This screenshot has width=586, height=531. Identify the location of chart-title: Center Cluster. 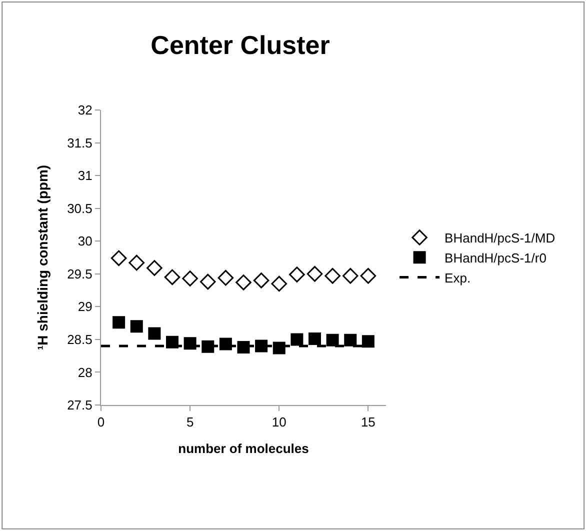
(240, 45).